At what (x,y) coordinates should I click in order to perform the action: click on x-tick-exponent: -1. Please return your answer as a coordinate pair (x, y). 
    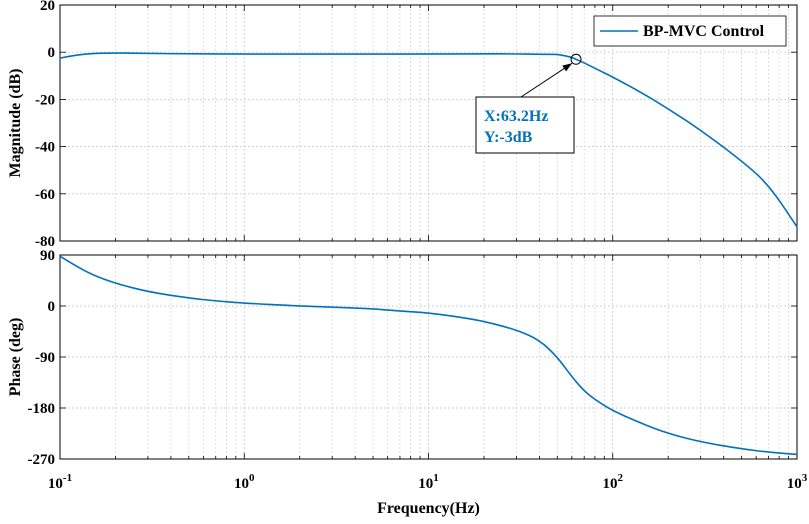
    Looking at the image, I should click on (67, 478).